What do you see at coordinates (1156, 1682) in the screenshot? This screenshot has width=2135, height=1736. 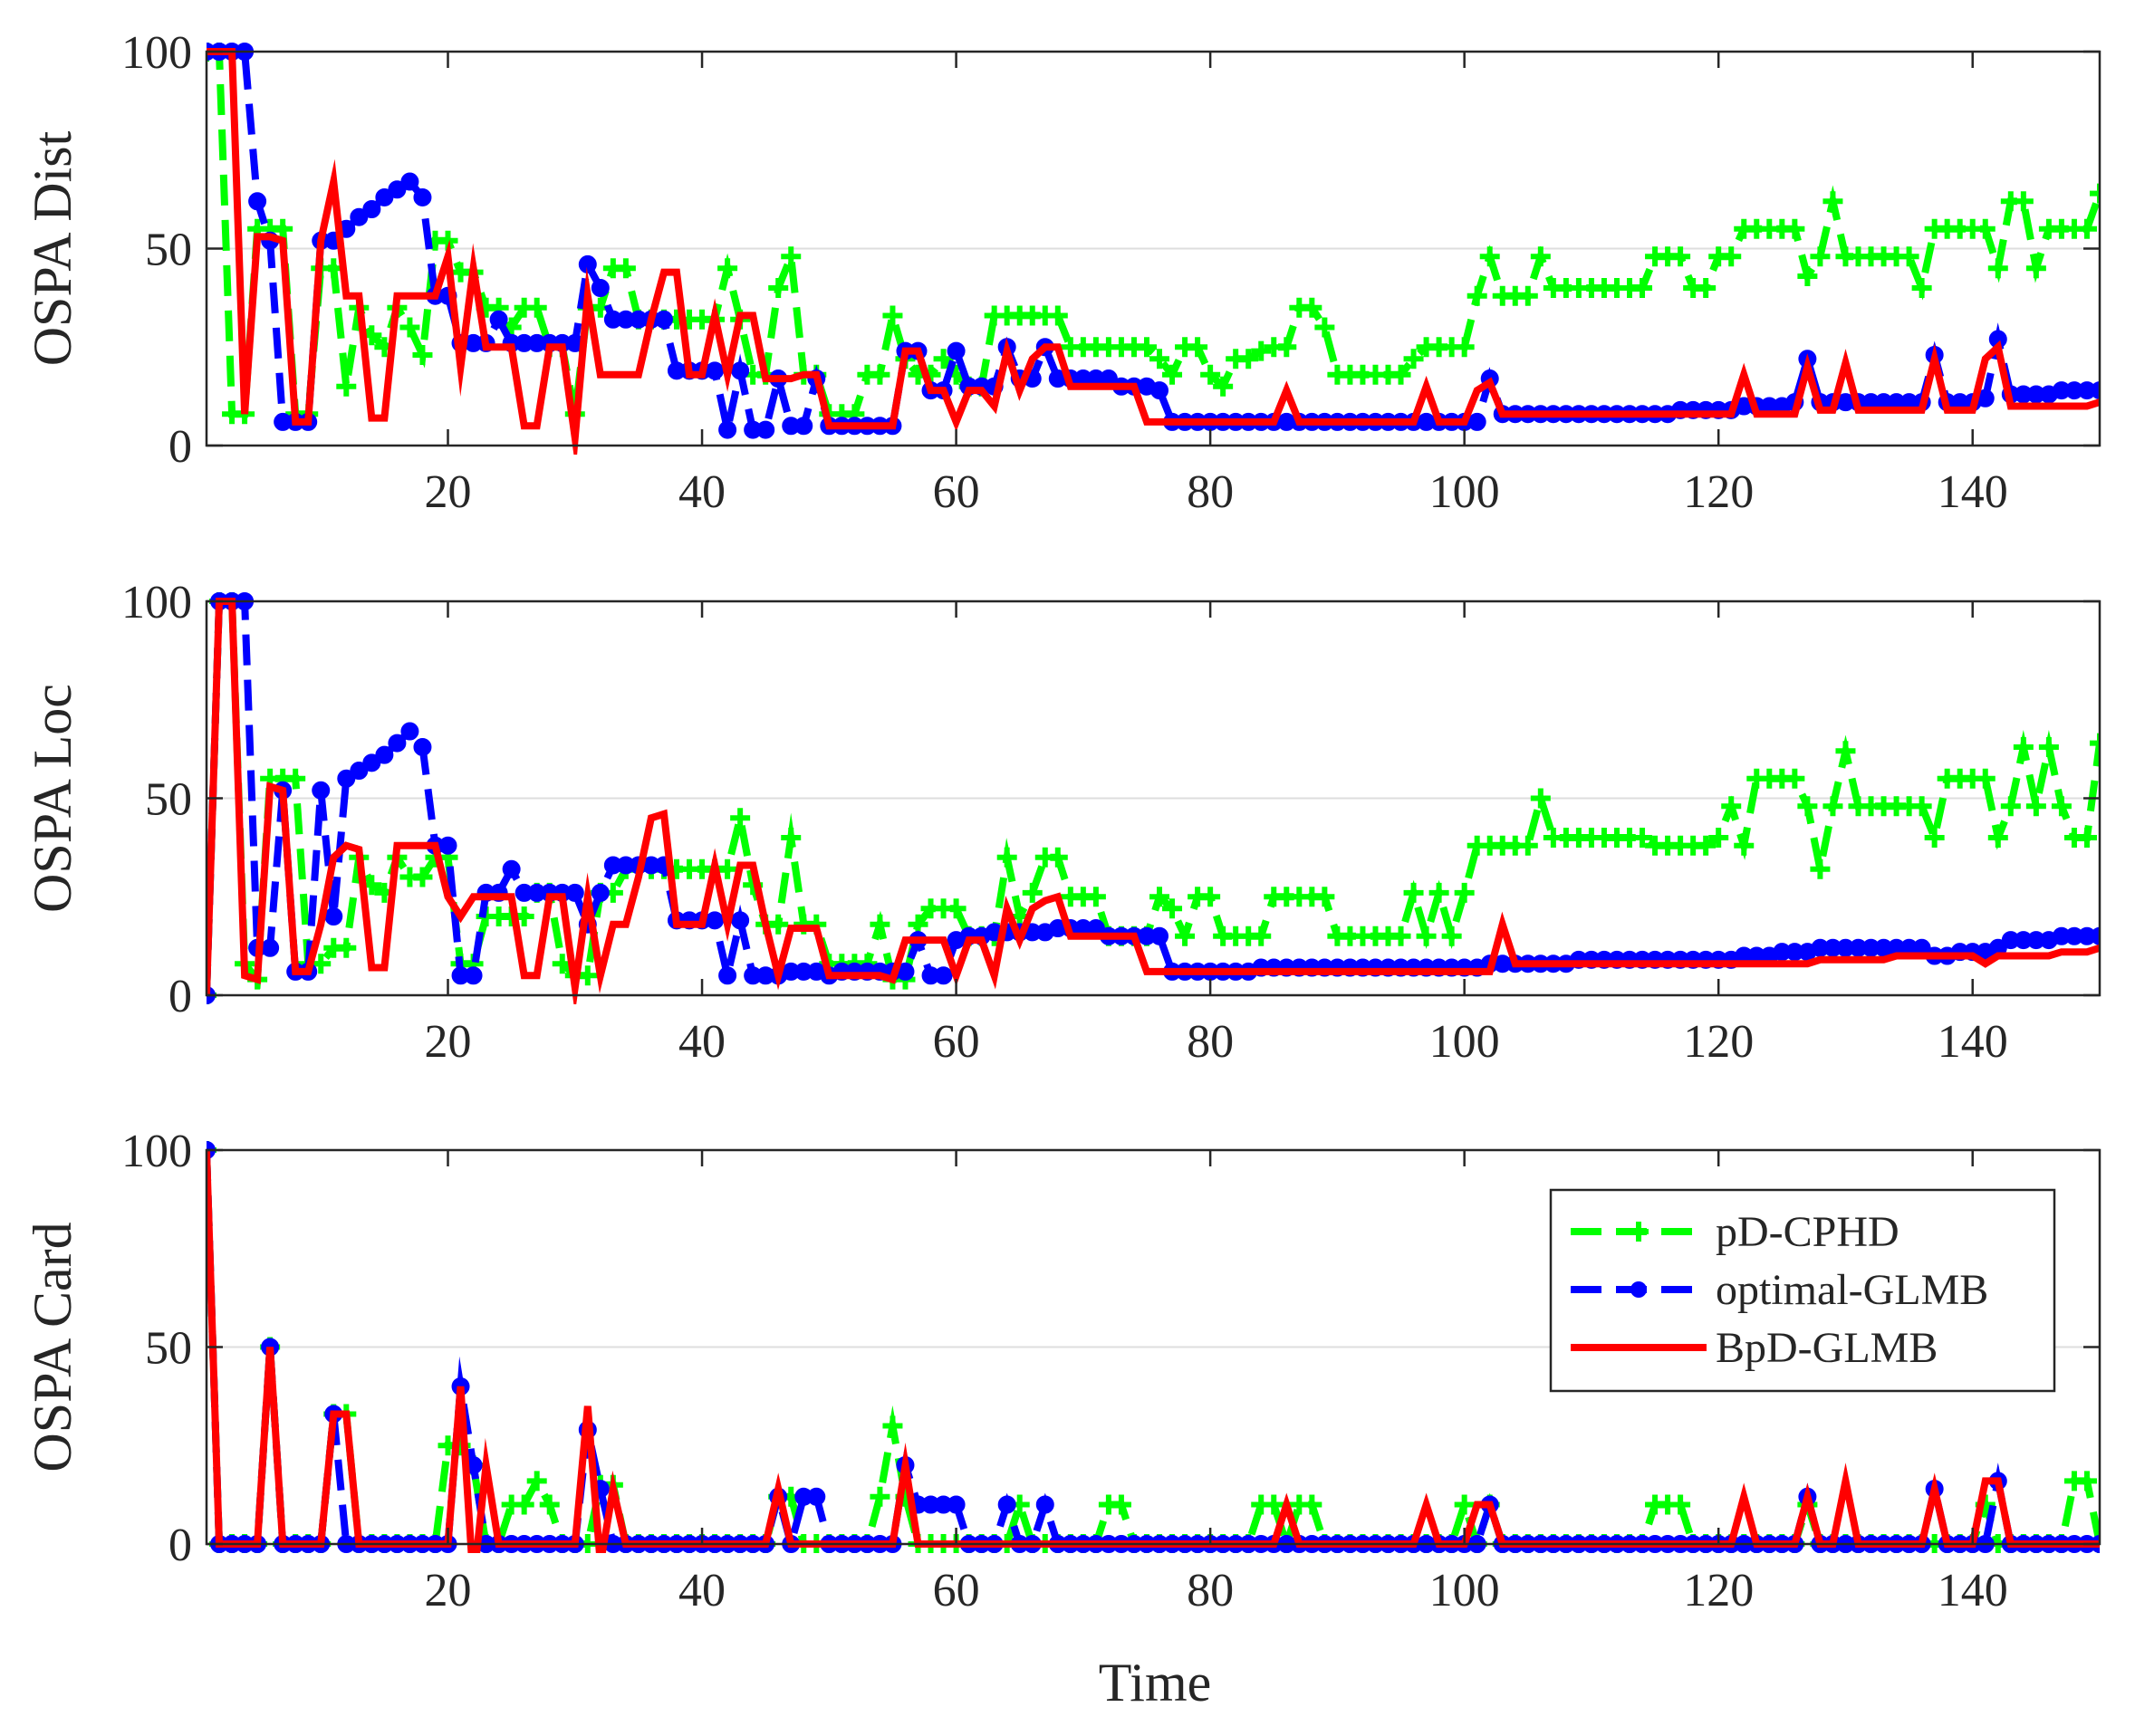 I see `x-axis-title: Time` at bounding box center [1156, 1682].